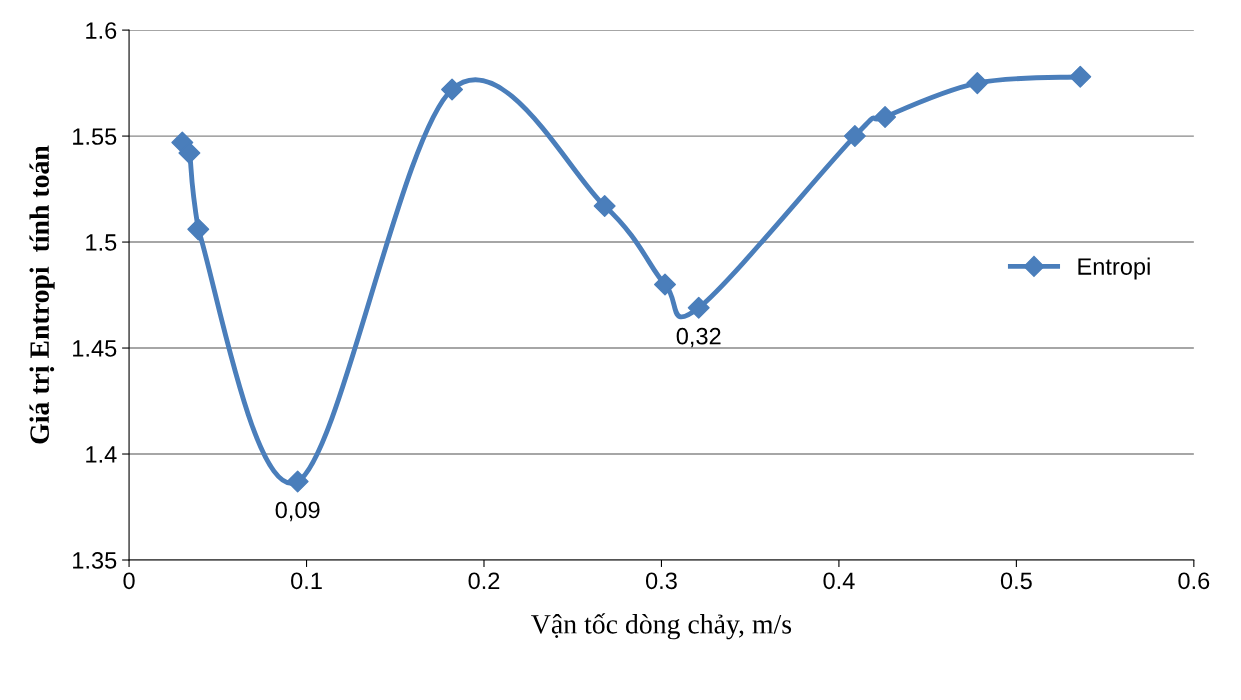  What do you see at coordinates (1194, 581) in the screenshot?
I see `x-tick-label: 0.6` at bounding box center [1194, 581].